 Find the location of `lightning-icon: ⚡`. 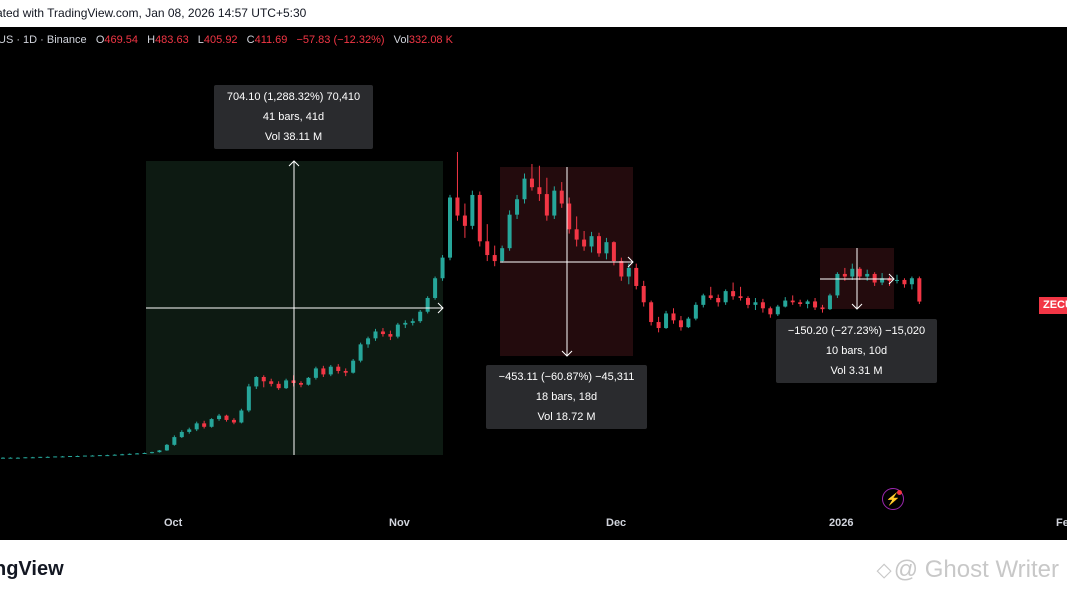

lightning-icon: ⚡ is located at coordinates (893, 499).